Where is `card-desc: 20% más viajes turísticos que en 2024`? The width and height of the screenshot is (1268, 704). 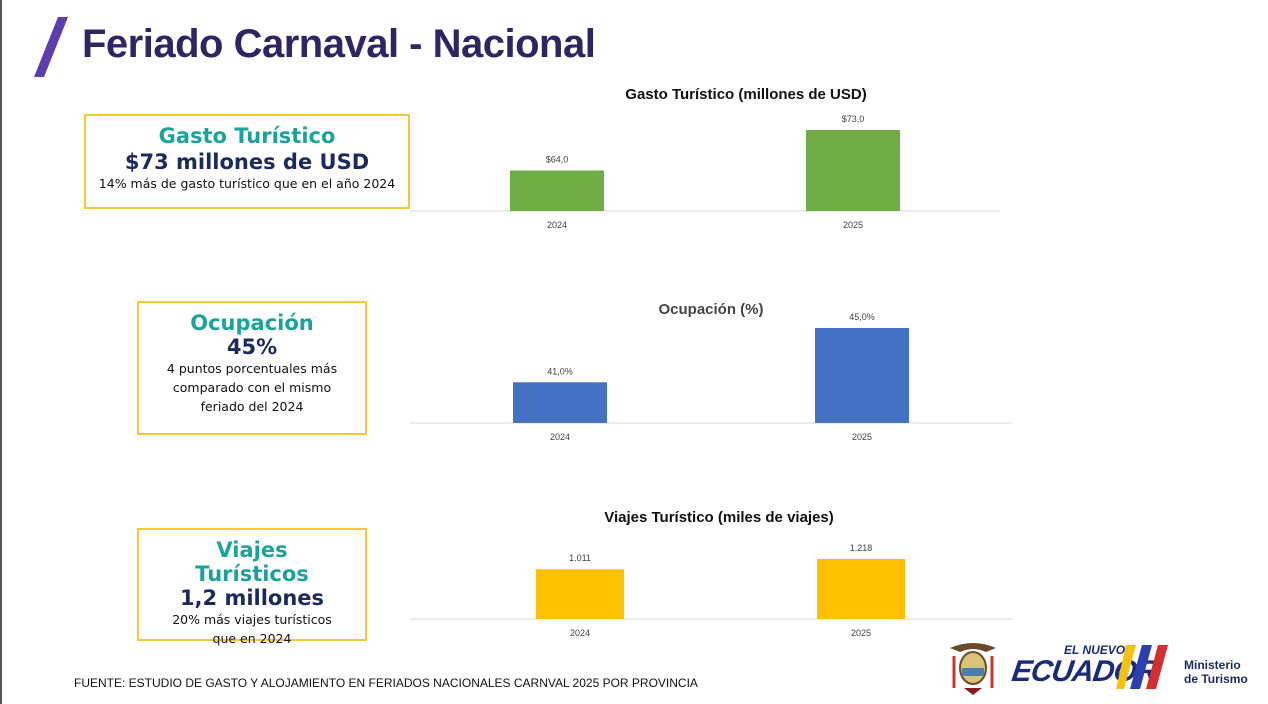
card-desc: 20% más viajes turísticos que en 2024 is located at coordinates (252, 629).